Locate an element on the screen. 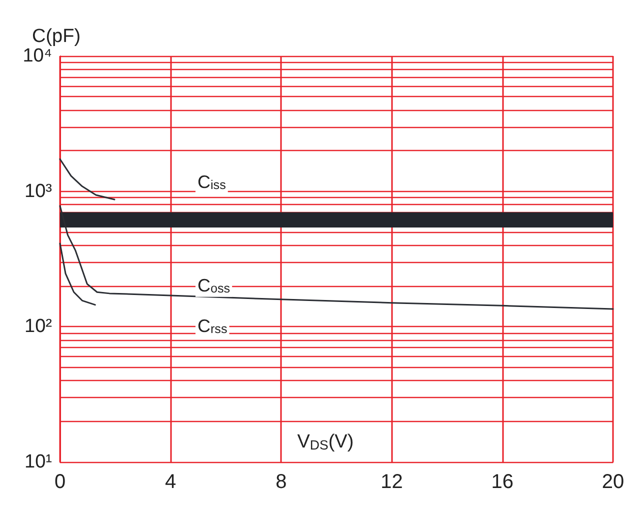 The image size is (641, 514). x-axis-title: VDS(V) is located at coordinates (325, 442).